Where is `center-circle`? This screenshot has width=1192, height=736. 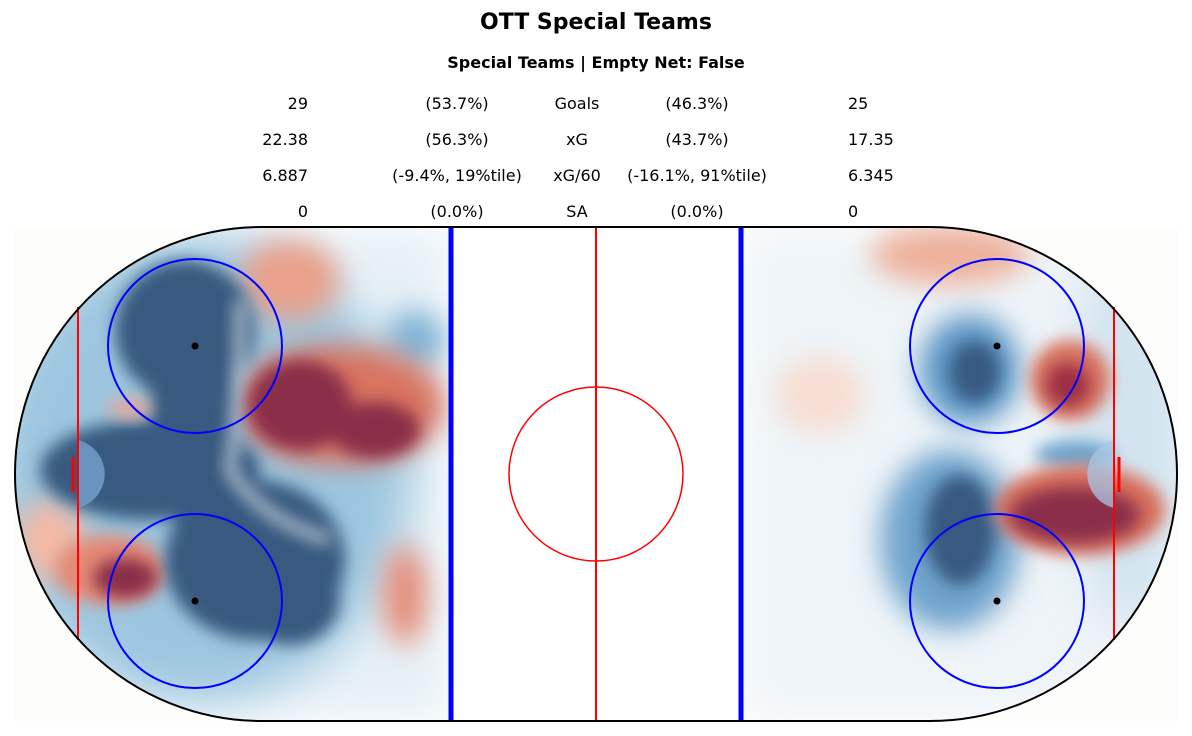
center-circle is located at coordinates (596, 474).